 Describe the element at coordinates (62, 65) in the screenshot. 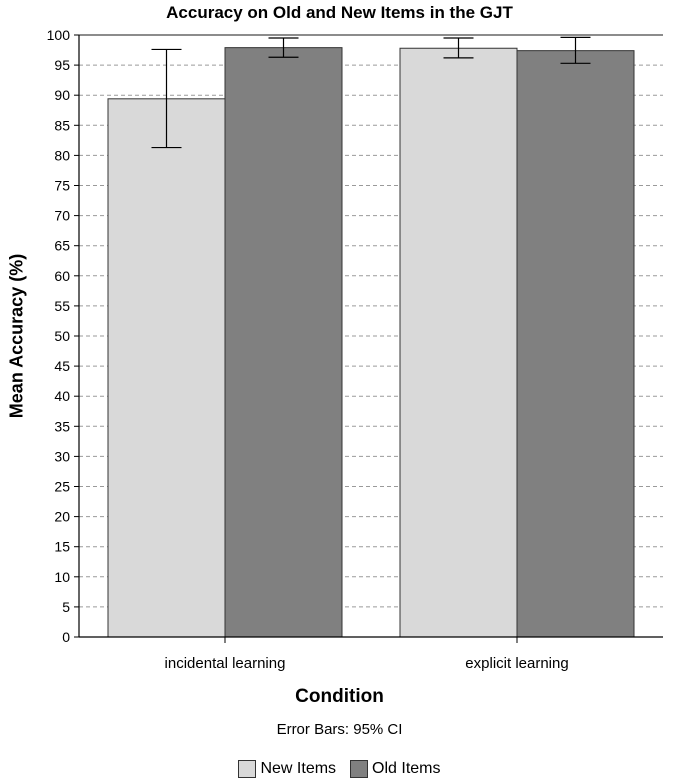

I see `y-tick-label: 95` at that location.